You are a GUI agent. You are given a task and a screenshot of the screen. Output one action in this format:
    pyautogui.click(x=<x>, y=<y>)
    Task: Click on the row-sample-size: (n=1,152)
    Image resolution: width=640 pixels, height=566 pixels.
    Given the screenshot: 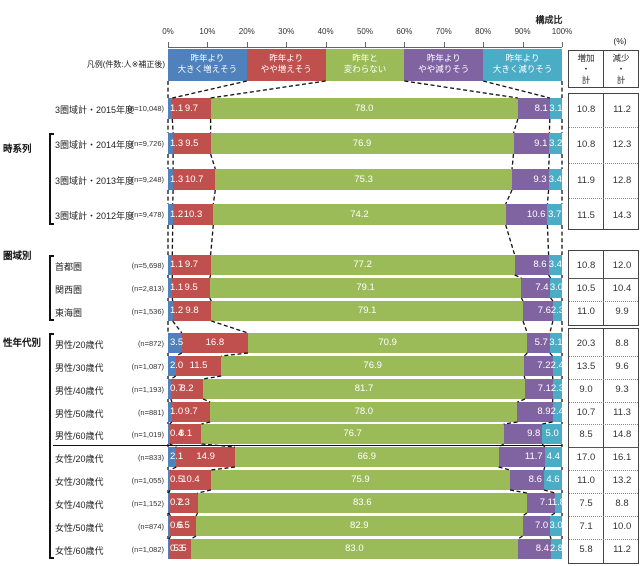 What is the action you would take?
    pyautogui.click(x=147, y=503)
    